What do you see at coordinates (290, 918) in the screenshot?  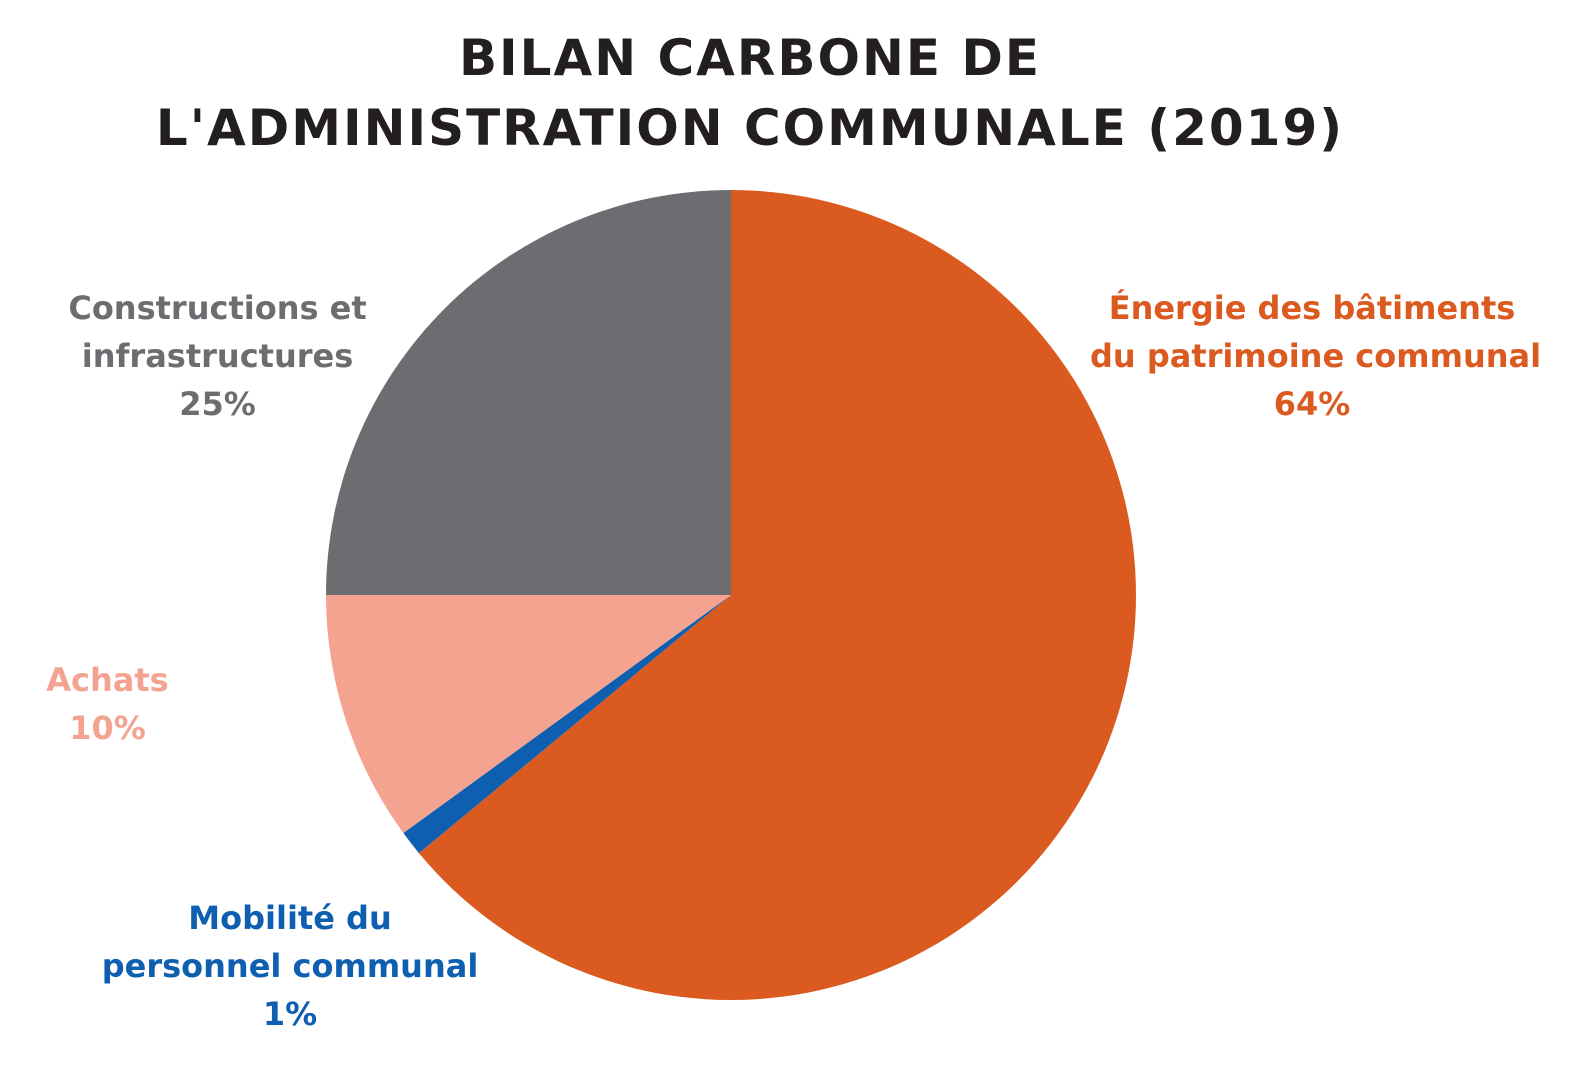 I see `slice-label-mobilite-line-1: Mobilité du` at bounding box center [290, 918].